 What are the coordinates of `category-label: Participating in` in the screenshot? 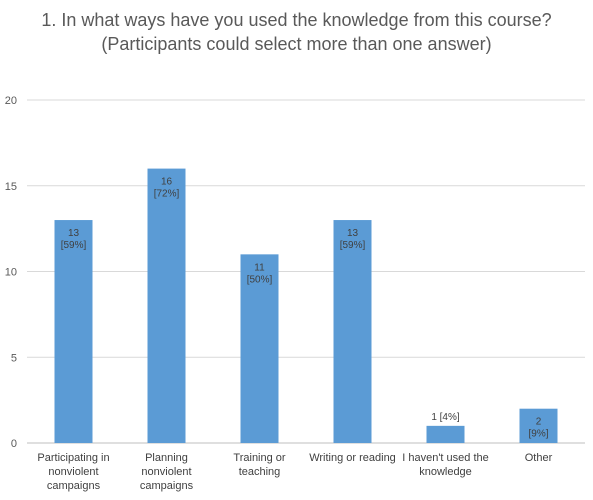 It's located at (73, 458).